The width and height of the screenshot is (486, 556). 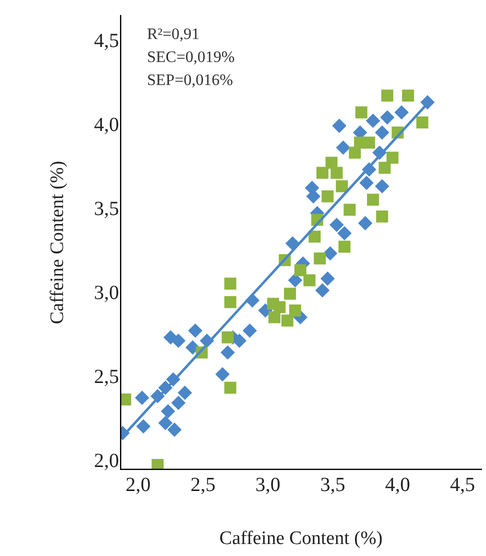 What do you see at coordinates (267, 485) in the screenshot?
I see `x-tick-label: 3,0` at bounding box center [267, 485].